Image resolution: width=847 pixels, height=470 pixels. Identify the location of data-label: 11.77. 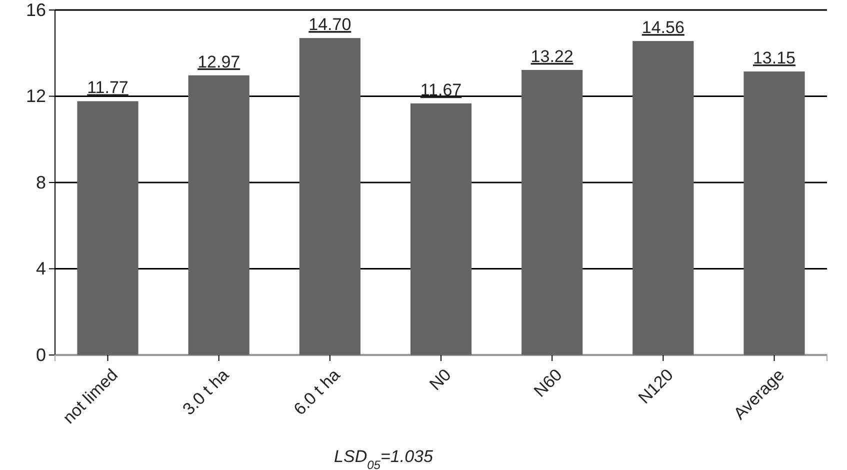
(107, 88).